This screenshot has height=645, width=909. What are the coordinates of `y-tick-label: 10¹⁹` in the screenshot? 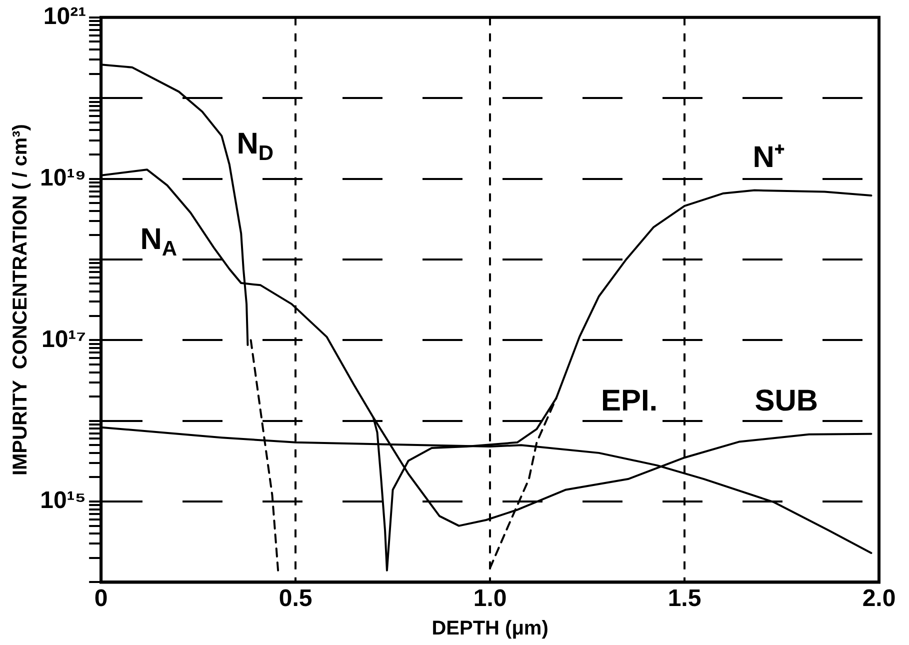 It's located at (63, 178).